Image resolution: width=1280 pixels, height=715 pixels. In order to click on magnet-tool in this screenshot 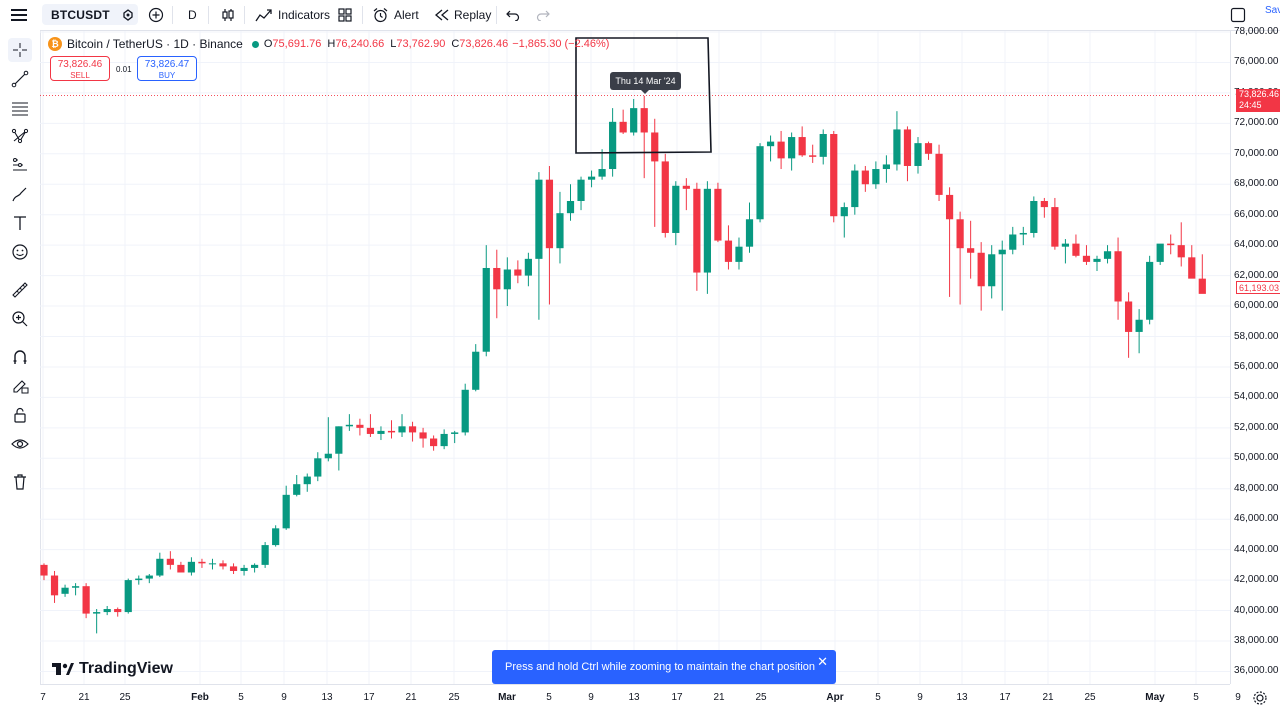, I will do `click(20, 357)`.